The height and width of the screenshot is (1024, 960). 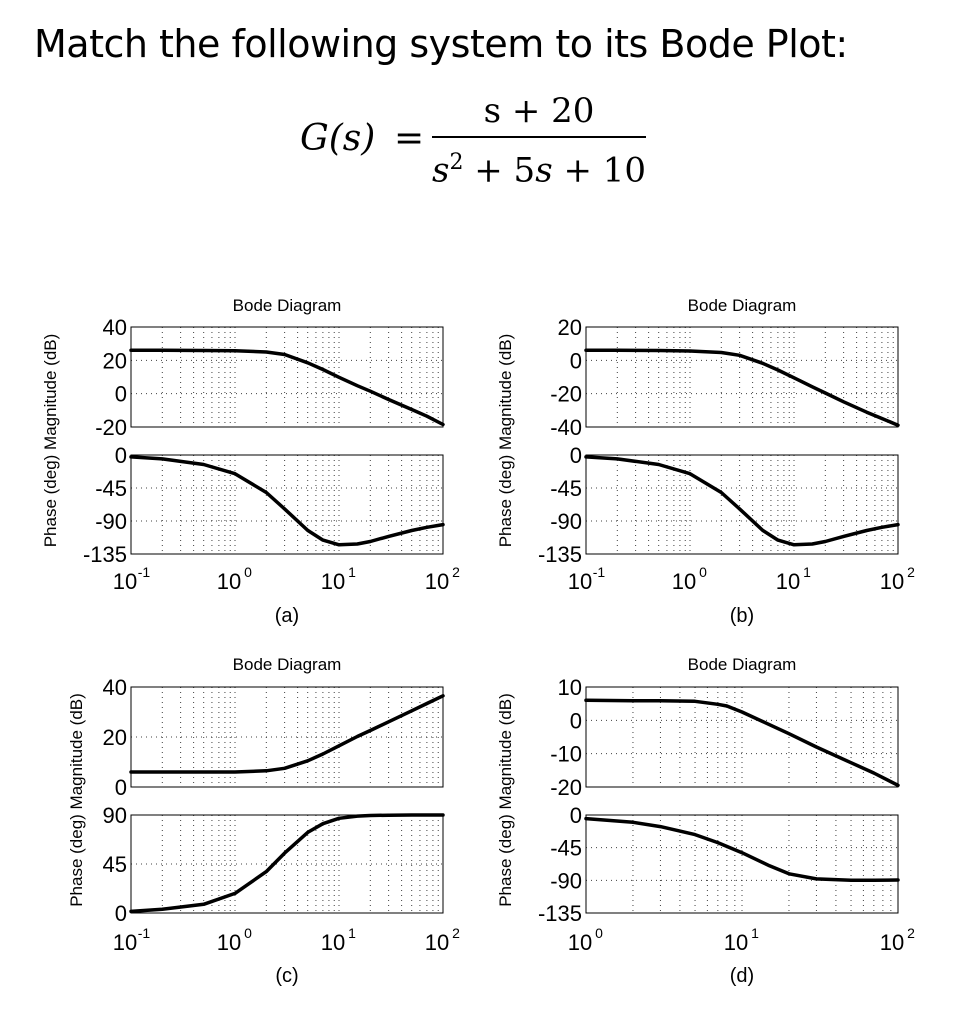 I want to click on plot-caption: (c), so click(x=286, y=976).